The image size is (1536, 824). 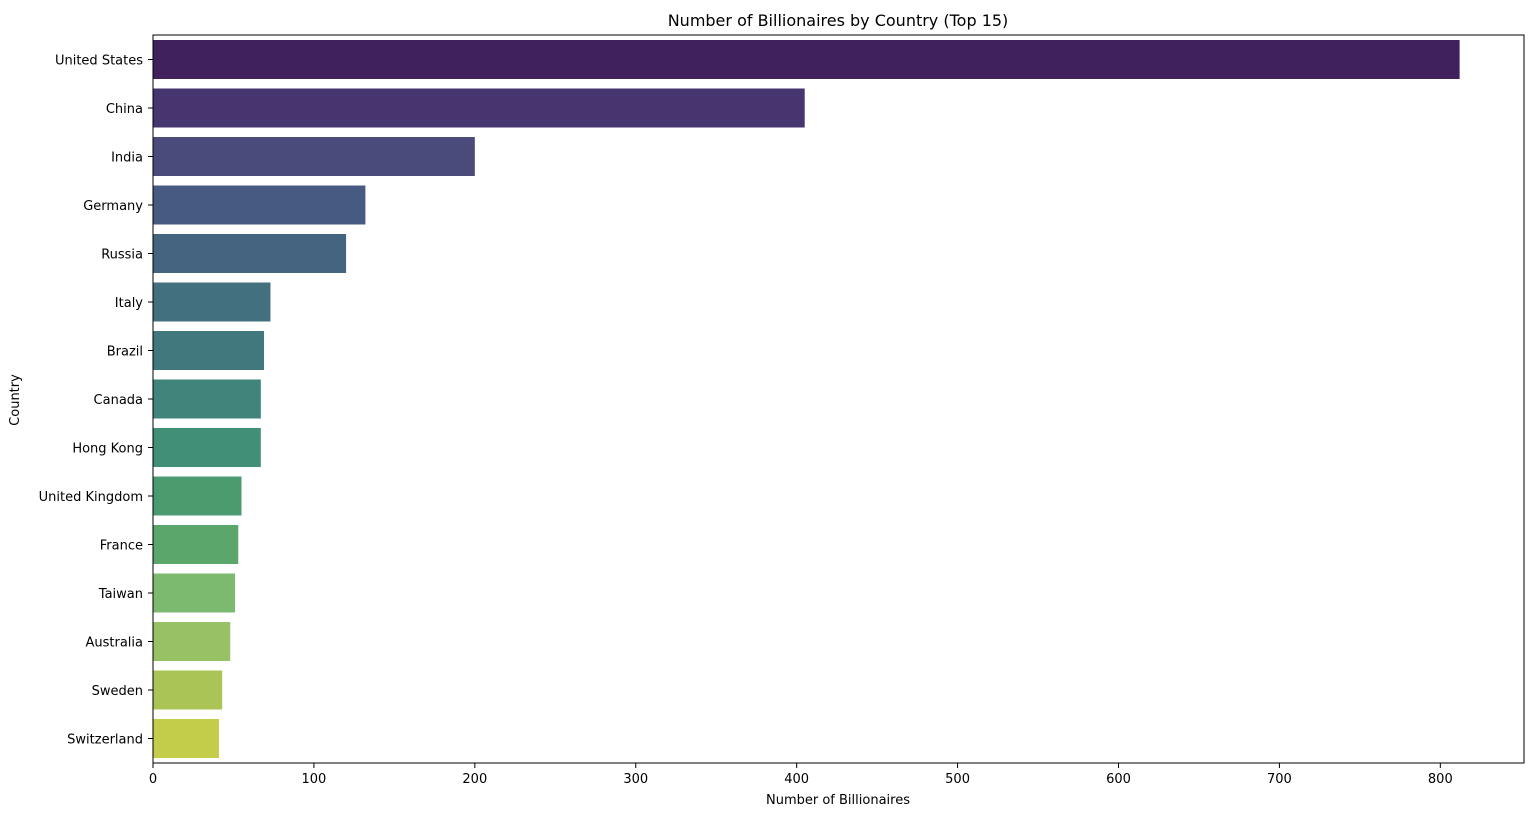 What do you see at coordinates (127, 158) in the screenshot?
I see `y-tick-label: India` at bounding box center [127, 158].